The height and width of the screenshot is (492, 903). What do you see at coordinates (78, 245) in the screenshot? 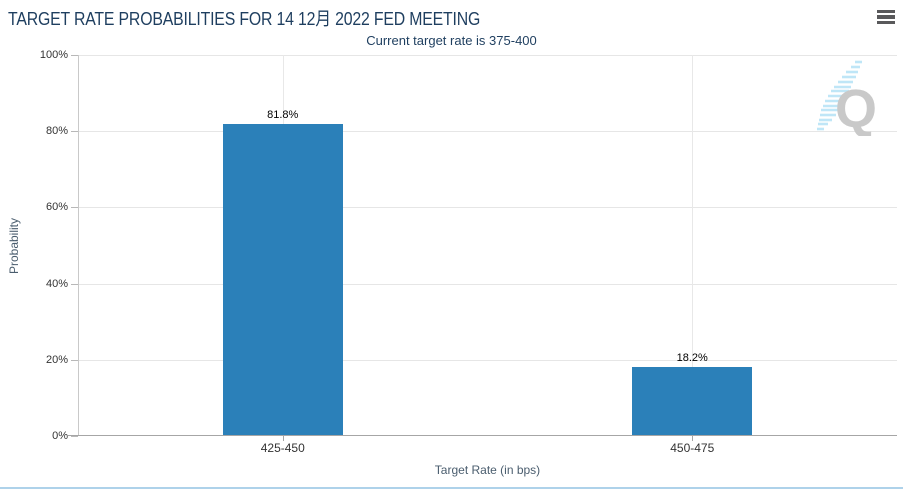
I see `y-axis-line` at bounding box center [78, 245].